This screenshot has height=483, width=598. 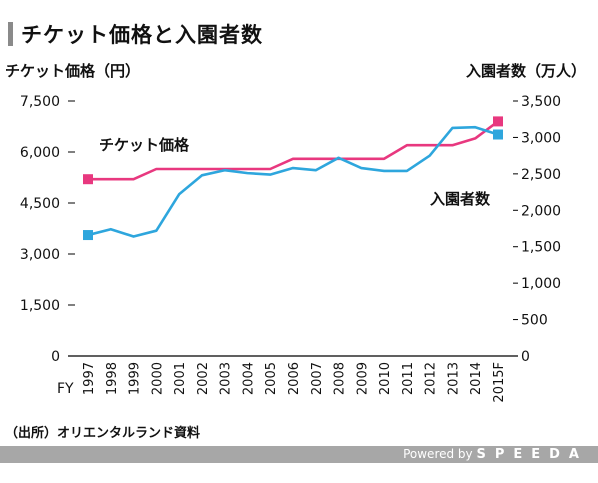 What do you see at coordinates (40, 306) in the screenshot?
I see `left-tick-label: 1,500` at bounding box center [40, 306].